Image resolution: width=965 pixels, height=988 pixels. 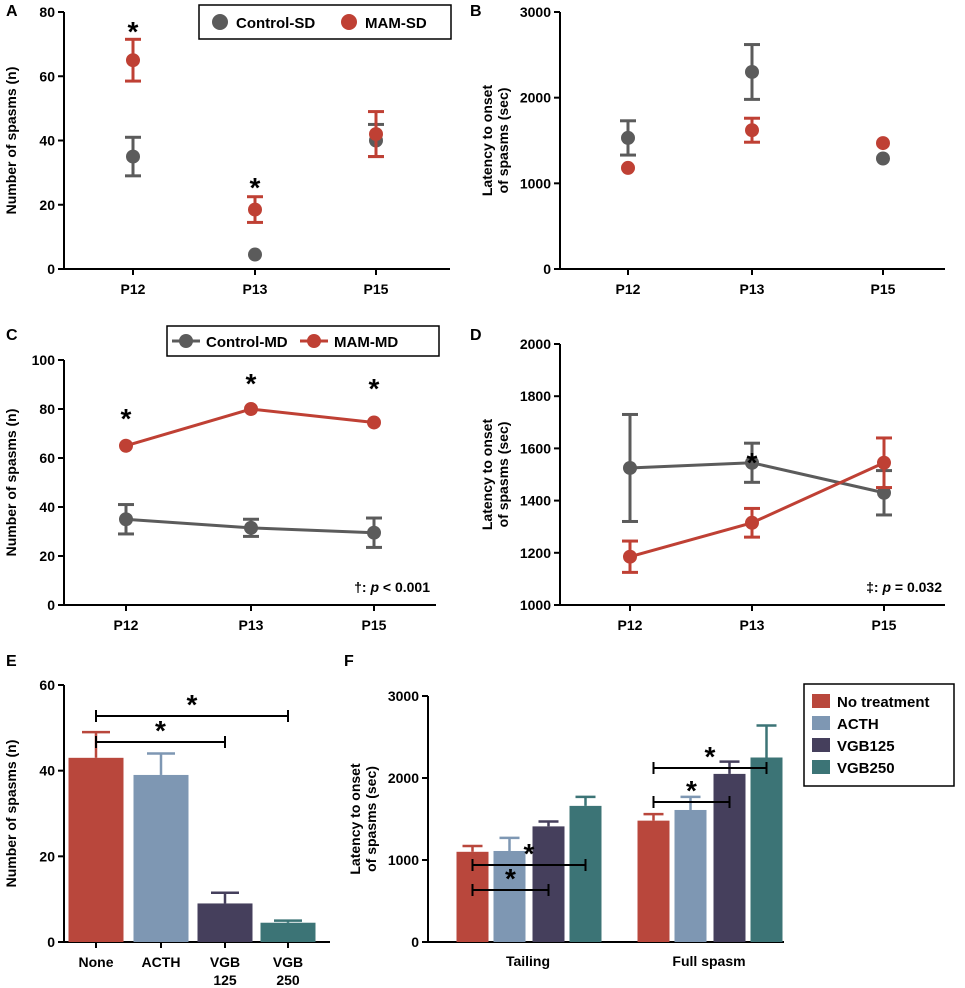 I want to click on legend-box, so click(x=325, y=22).